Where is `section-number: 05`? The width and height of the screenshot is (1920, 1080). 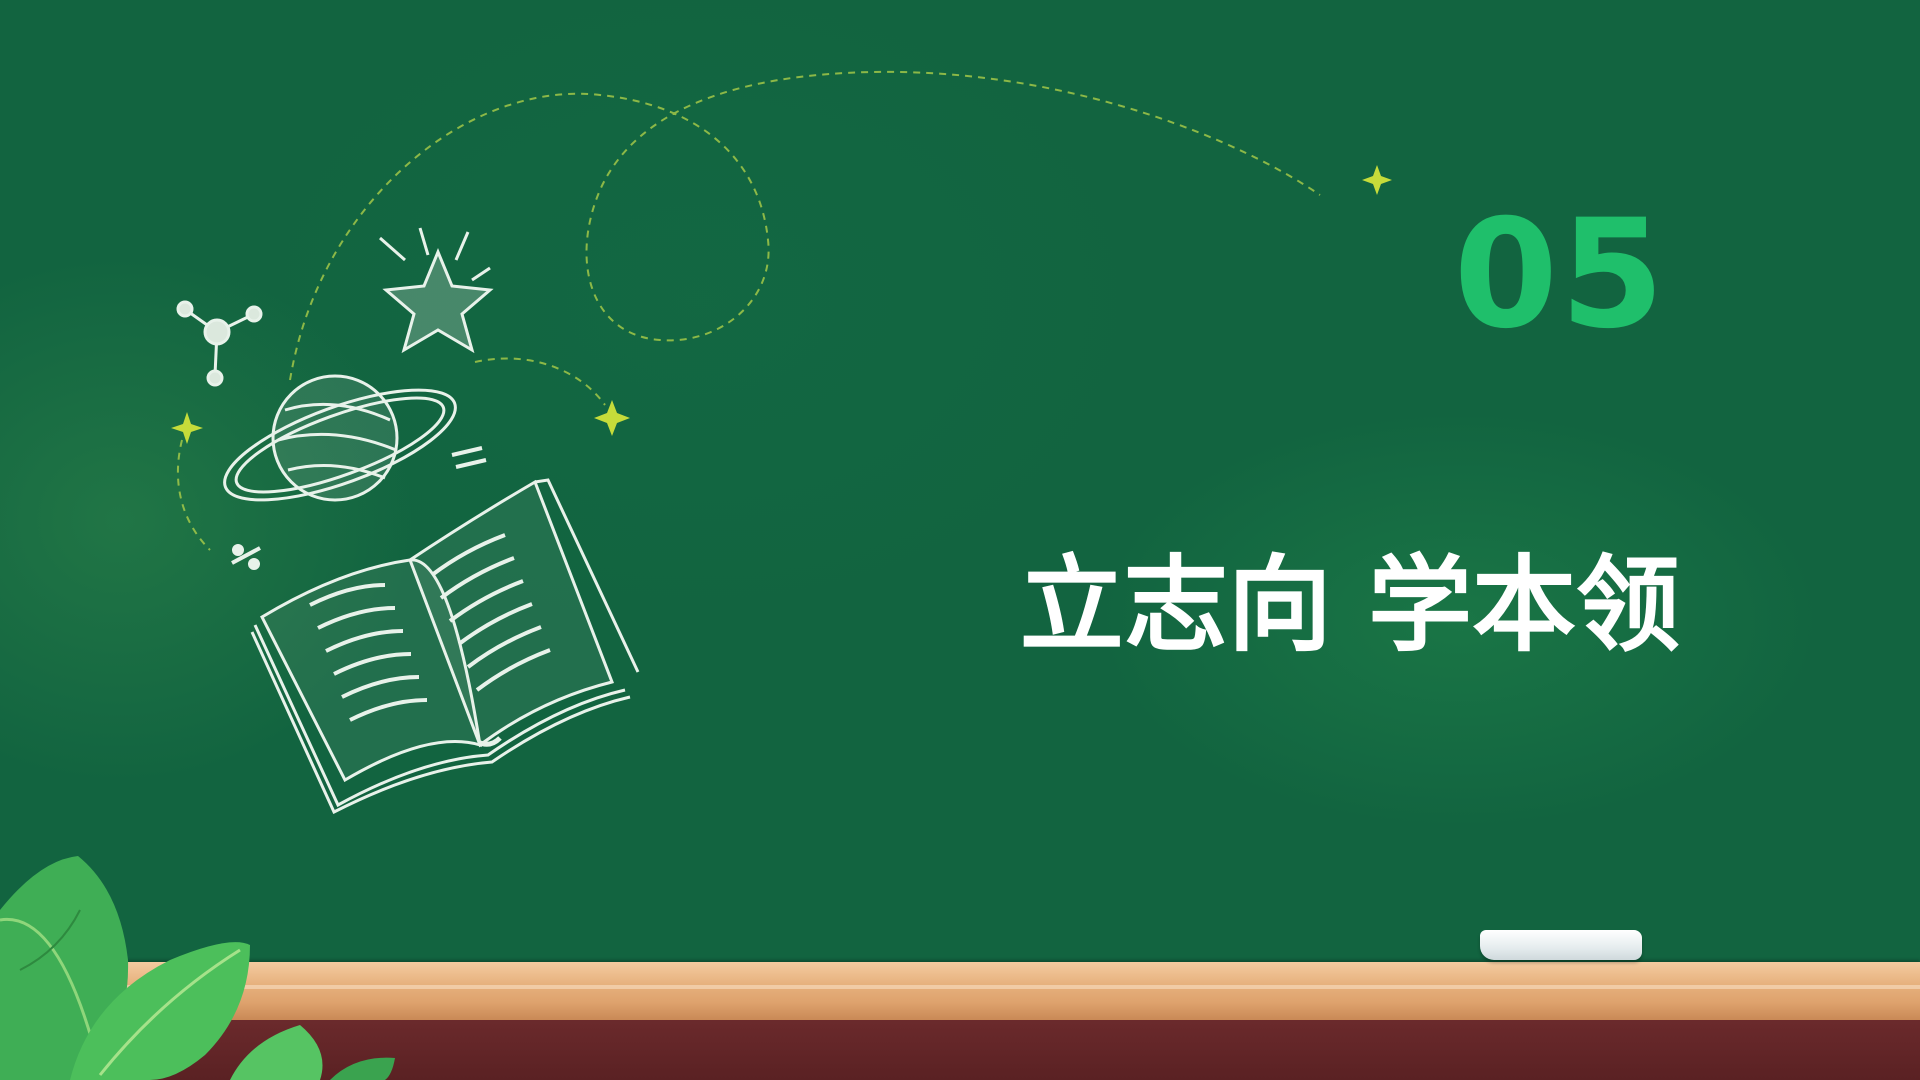
section-number: 05 is located at coordinates (1560, 275).